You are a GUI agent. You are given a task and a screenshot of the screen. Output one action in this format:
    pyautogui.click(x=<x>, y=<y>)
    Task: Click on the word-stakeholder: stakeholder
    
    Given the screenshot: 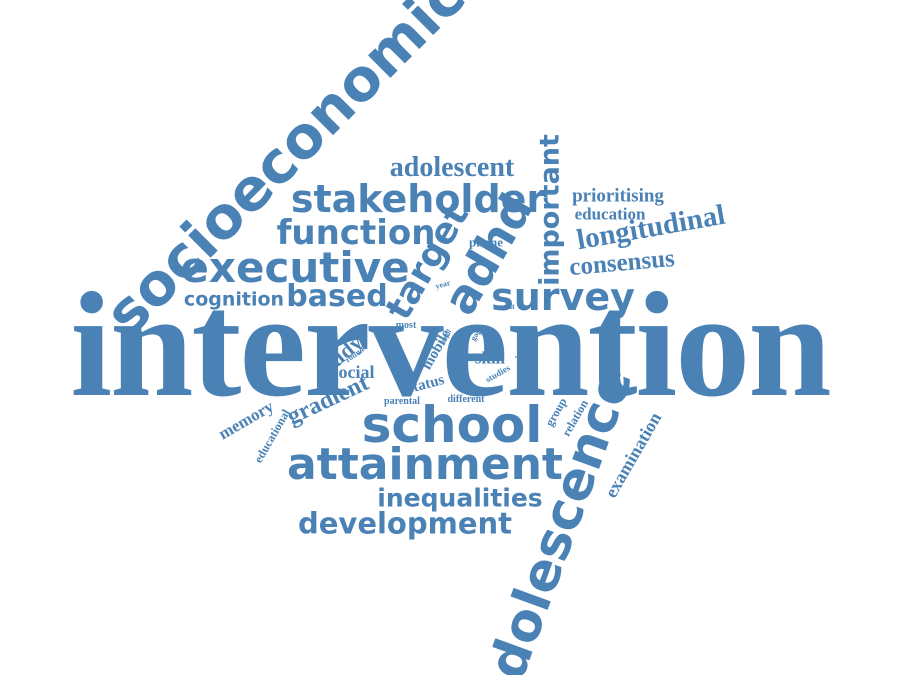 What is the action you would take?
    pyautogui.click(x=418, y=199)
    